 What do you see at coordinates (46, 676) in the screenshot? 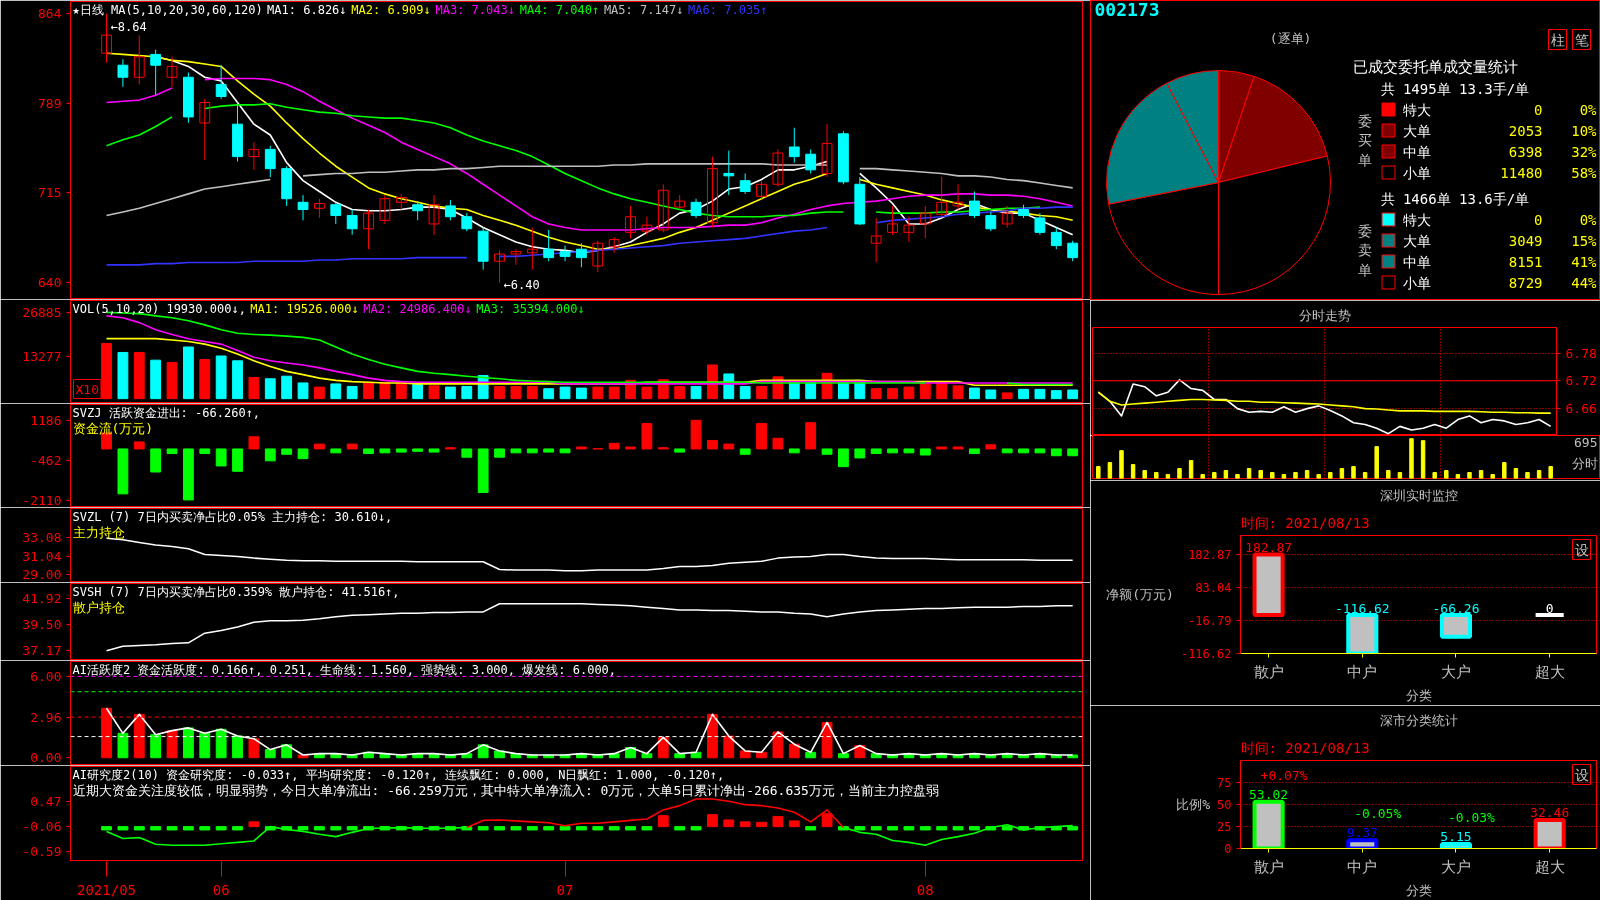
I see `y-tick-label: 6.00` at bounding box center [46, 676].